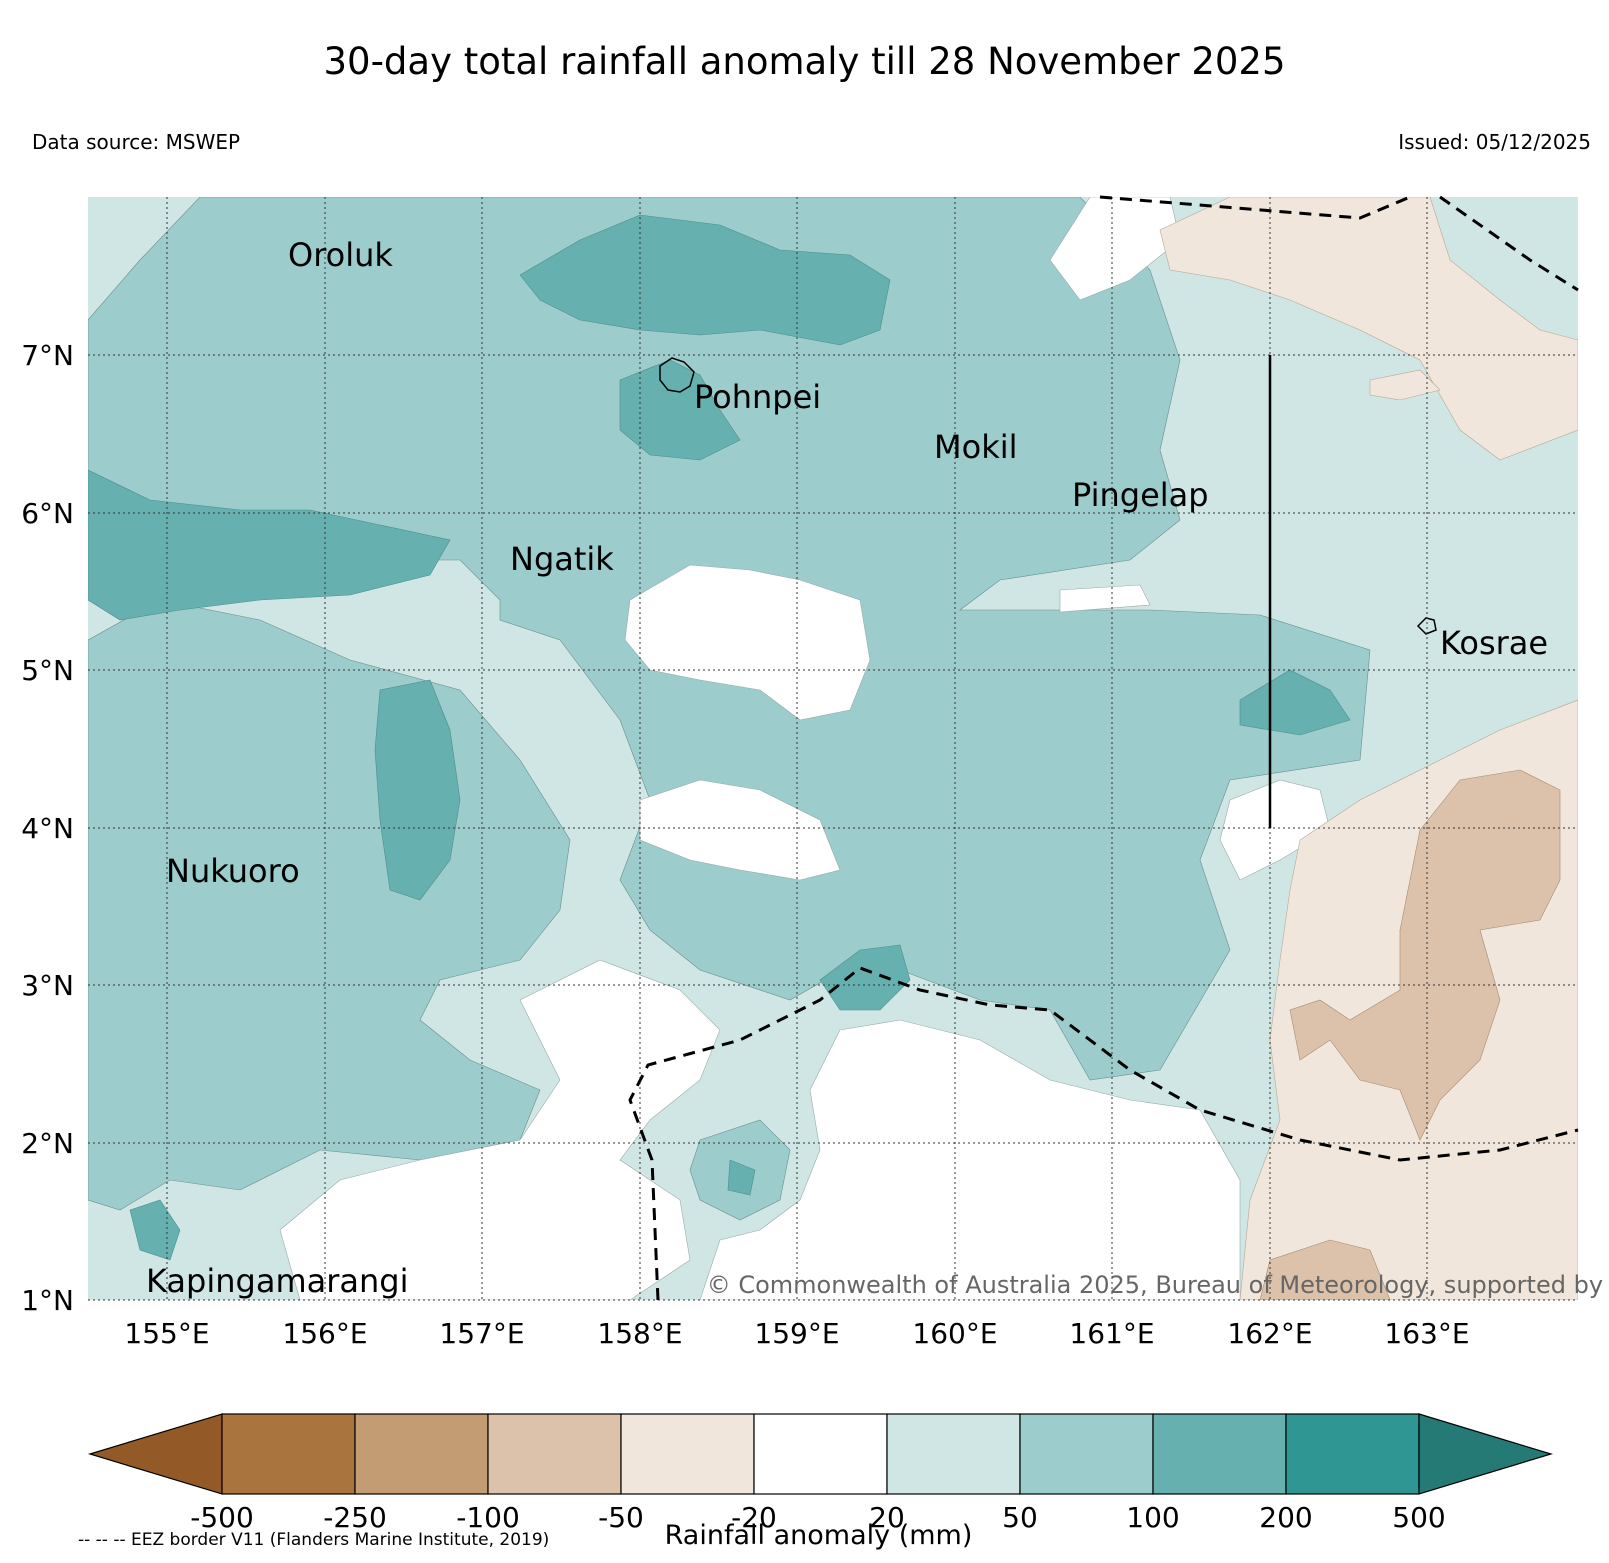  What do you see at coordinates (47, 513) in the screenshot?
I see `lat-tick-label: 6°N` at bounding box center [47, 513].